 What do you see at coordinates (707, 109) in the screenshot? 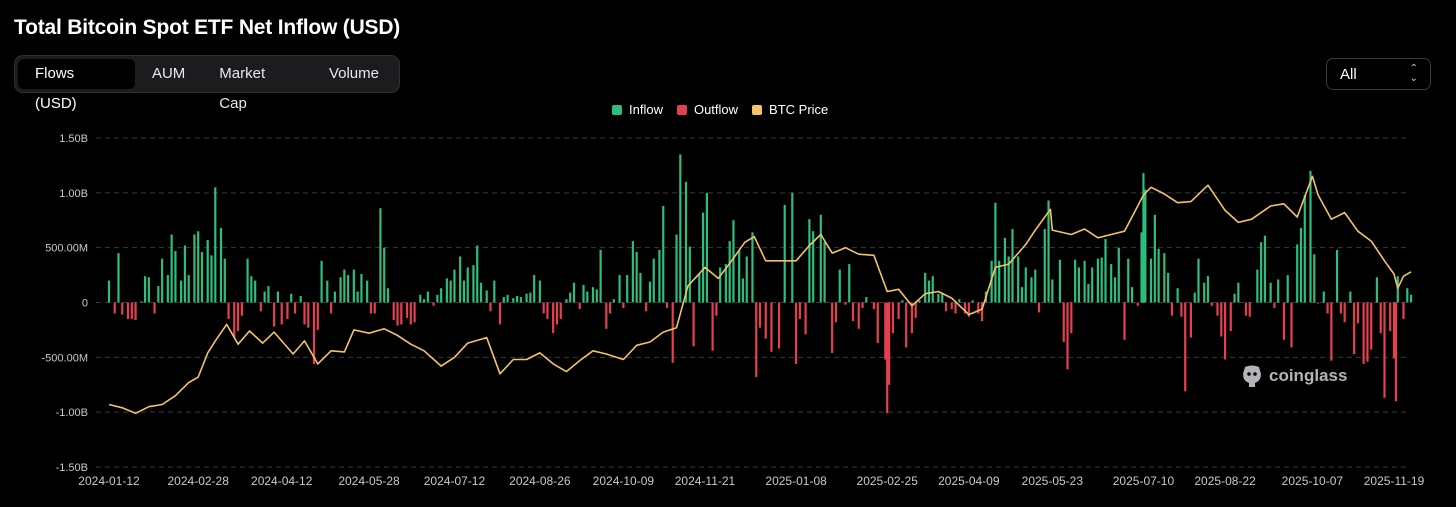
I see `legend-item-outflow: Outflow` at bounding box center [707, 109].